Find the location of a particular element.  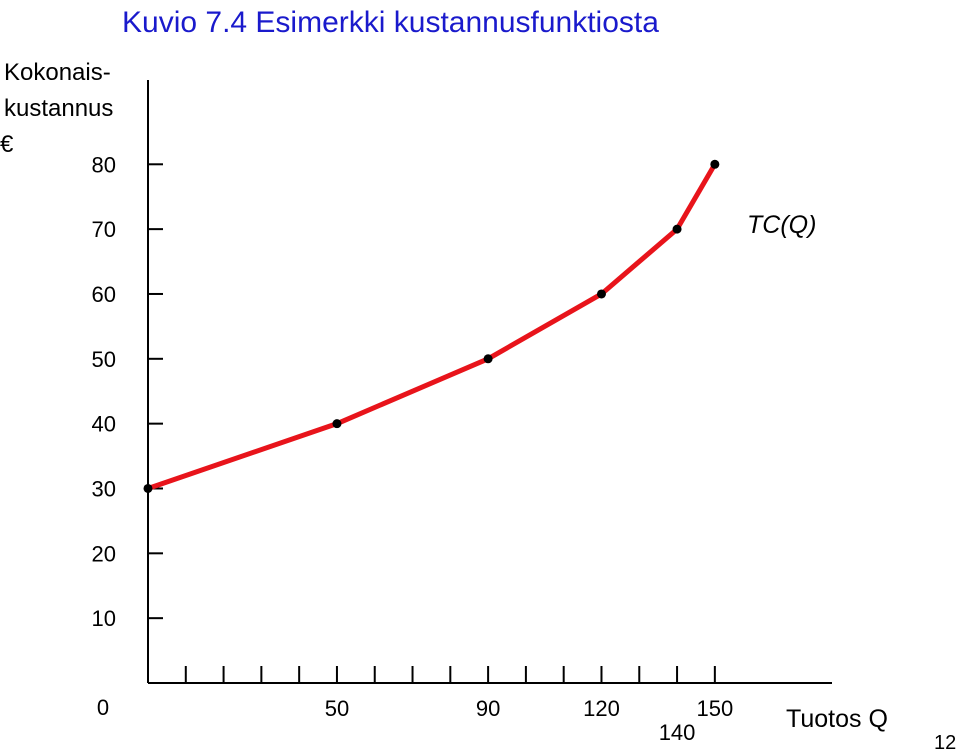

y-tick-label: 10 is located at coordinates (104, 618).